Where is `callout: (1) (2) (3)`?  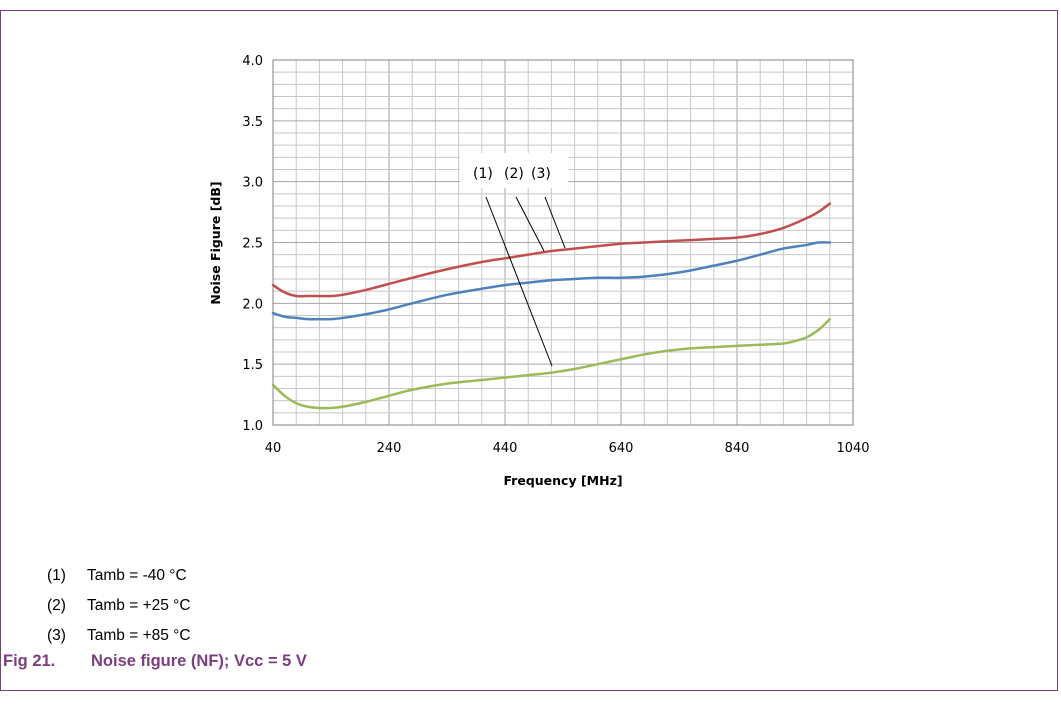
callout: (1) (2) (3) is located at coordinates (514, 260).